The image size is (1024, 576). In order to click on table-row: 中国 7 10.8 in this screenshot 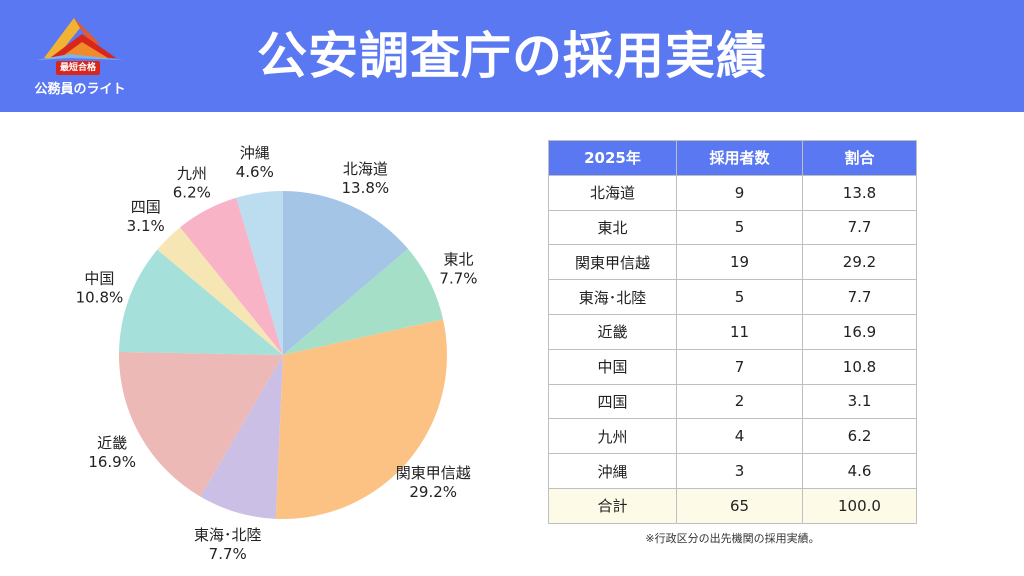, I will do `click(732, 366)`.